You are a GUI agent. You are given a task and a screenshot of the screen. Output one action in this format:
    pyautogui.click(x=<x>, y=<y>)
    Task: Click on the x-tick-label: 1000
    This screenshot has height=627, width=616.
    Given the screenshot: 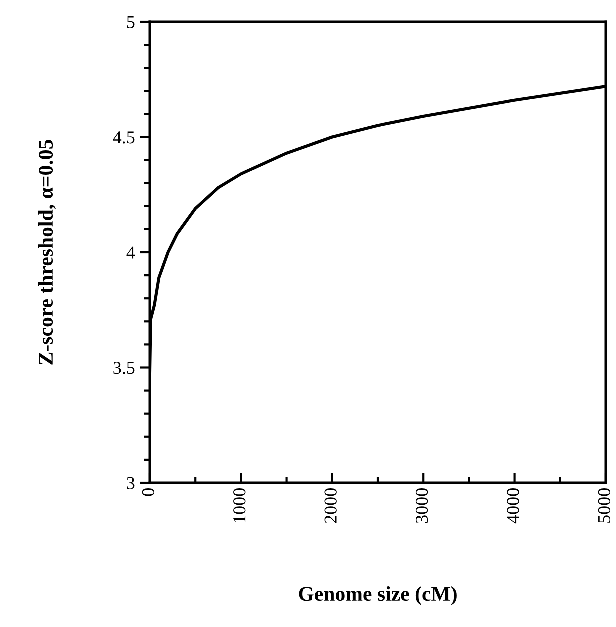 What is the action you would take?
    pyautogui.click(x=240, y=505)
    